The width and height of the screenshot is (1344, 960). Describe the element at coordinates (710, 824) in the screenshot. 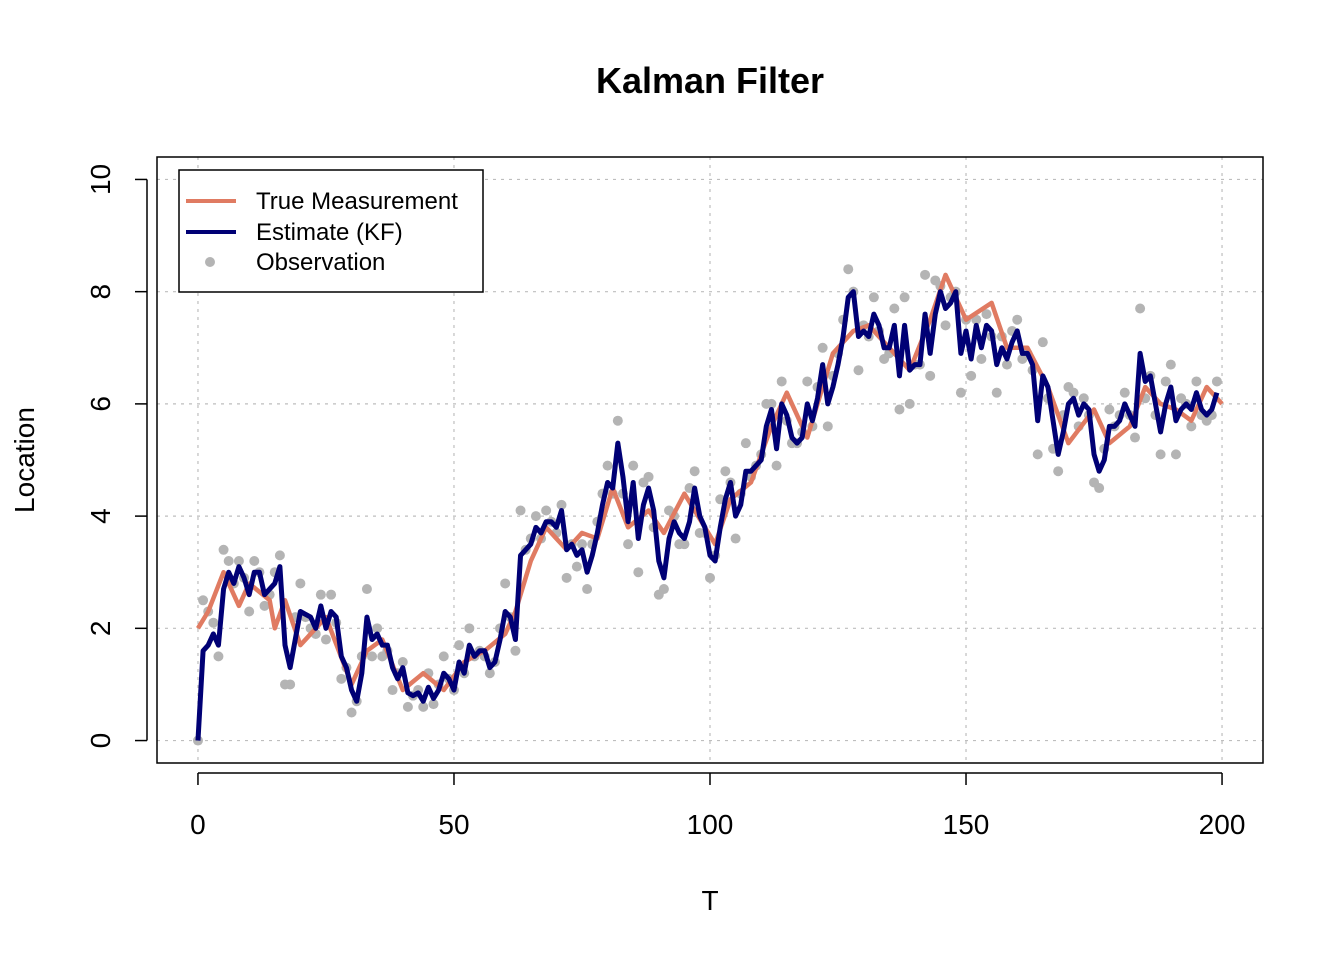

I see `x-tick-label: 100` at that location.